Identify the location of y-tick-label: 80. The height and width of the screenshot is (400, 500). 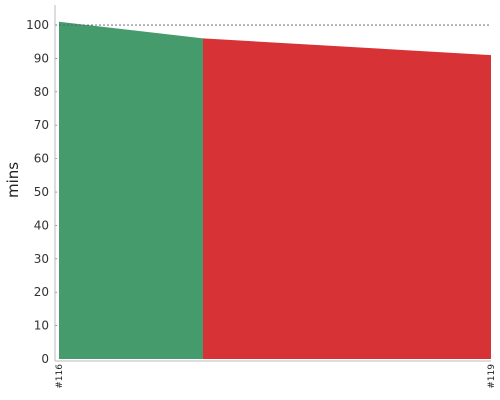
(41, 92).